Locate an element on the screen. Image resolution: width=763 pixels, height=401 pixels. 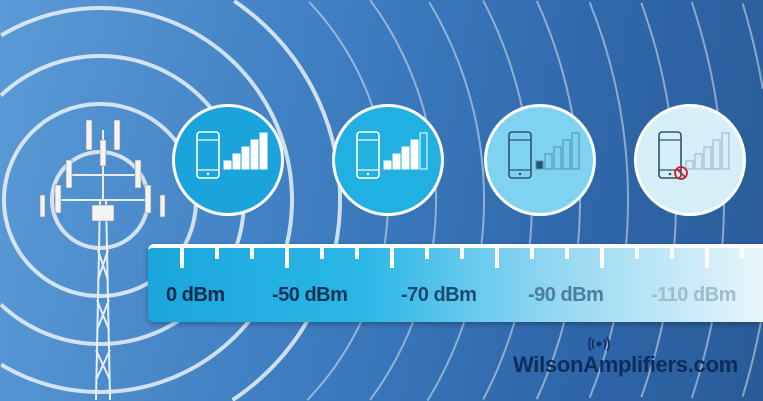
scale-label-0: 0 dBm is located at coordinates (195, 295).